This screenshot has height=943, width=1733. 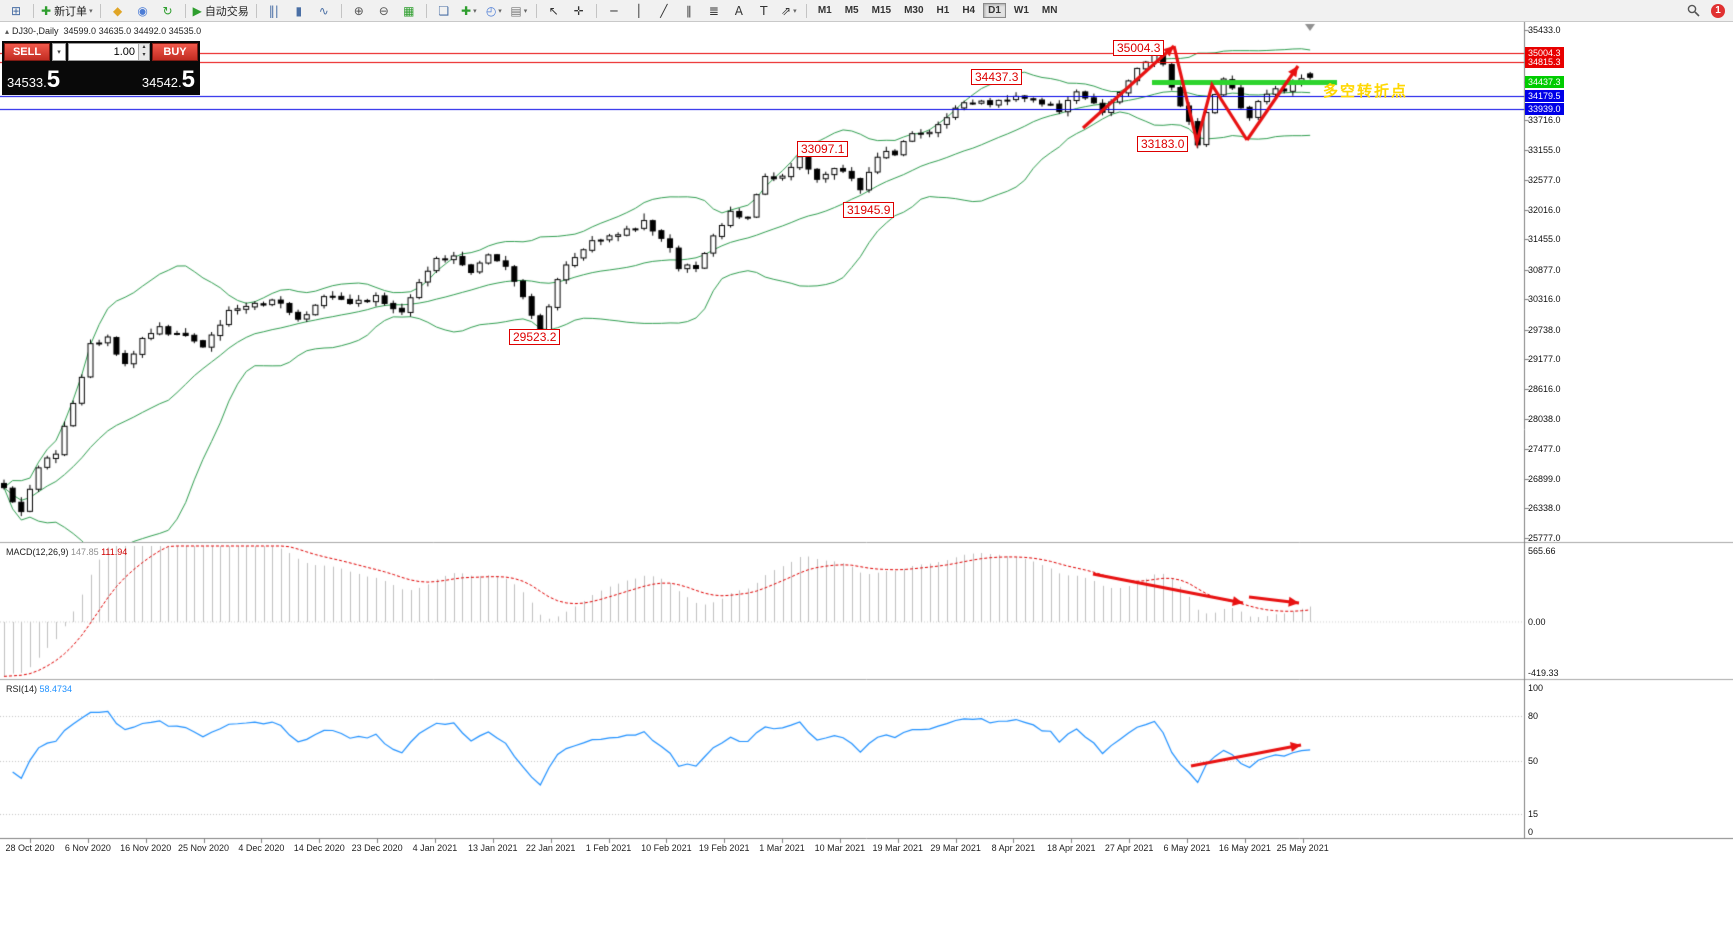 I want to click on indicators-plus-icon: ✚, so click(x=466, y=10).